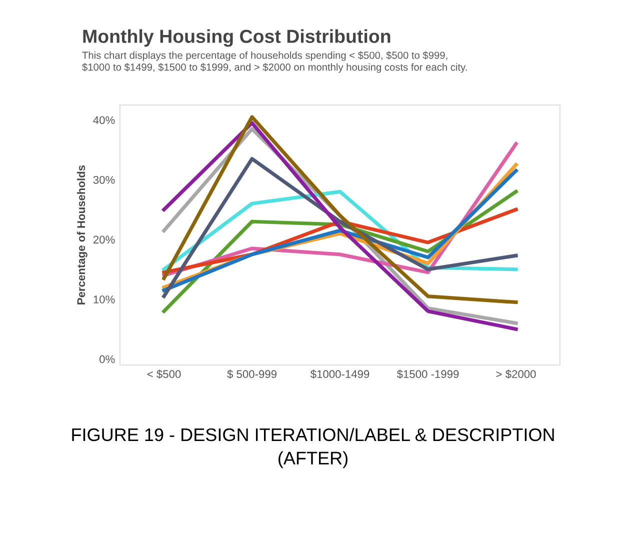 The width and height of the screenshot is (626, 535). I want to click on y-tick-label: 30%, so click(104, 180).